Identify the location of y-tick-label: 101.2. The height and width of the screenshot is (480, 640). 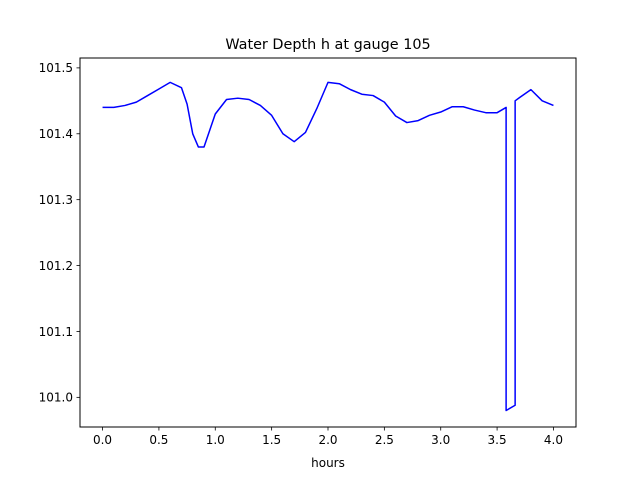
(56, 266).